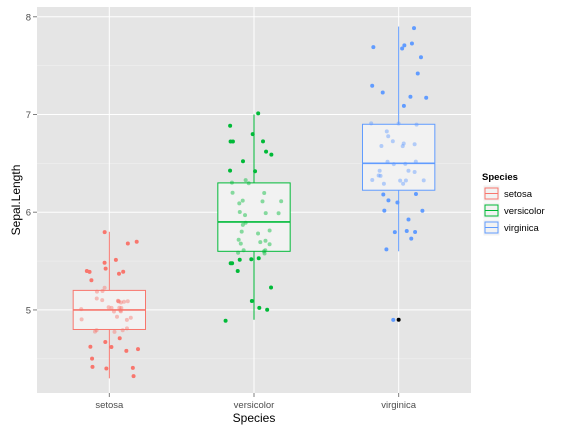 This screenshot has width=576, height=432. Describe the element at coordinates (256, 402) in the screenshot. I see `x-axis-ticks: setosa versicolor virginica` at that location.